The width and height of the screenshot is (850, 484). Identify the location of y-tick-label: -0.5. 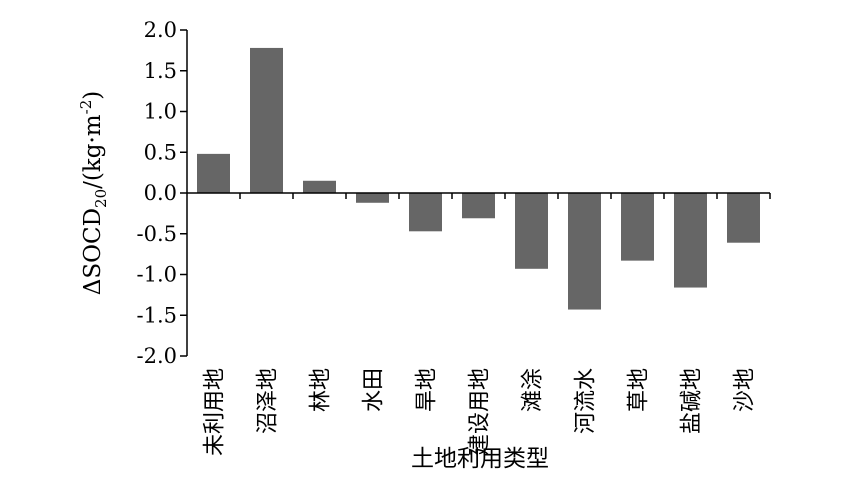
(157, 234).